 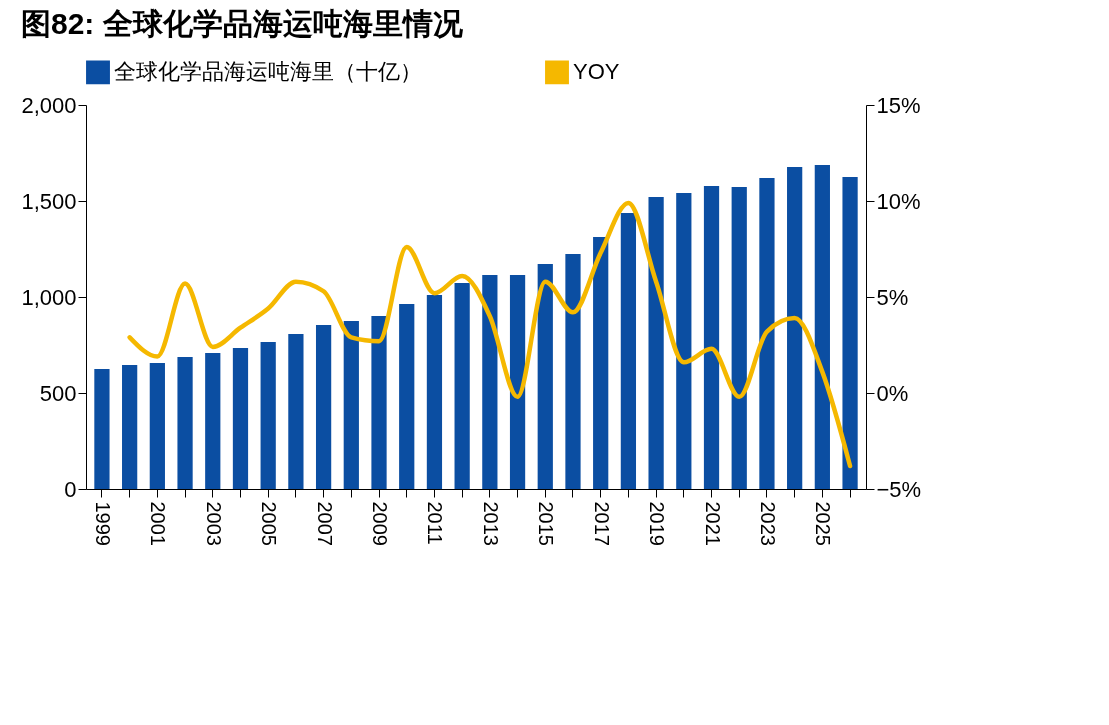 What do you see at coordinates (712, 523) in the screenshot?
I see `x-tick-label: 2021` at bounding box center [712, 523].